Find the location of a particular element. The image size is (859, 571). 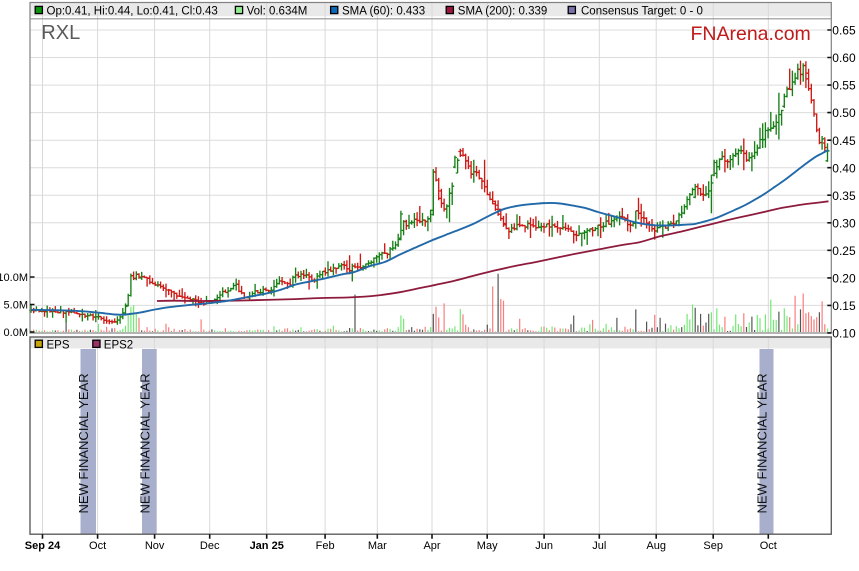

svg-text: Sep 24 is located at coordinates (43, 546).